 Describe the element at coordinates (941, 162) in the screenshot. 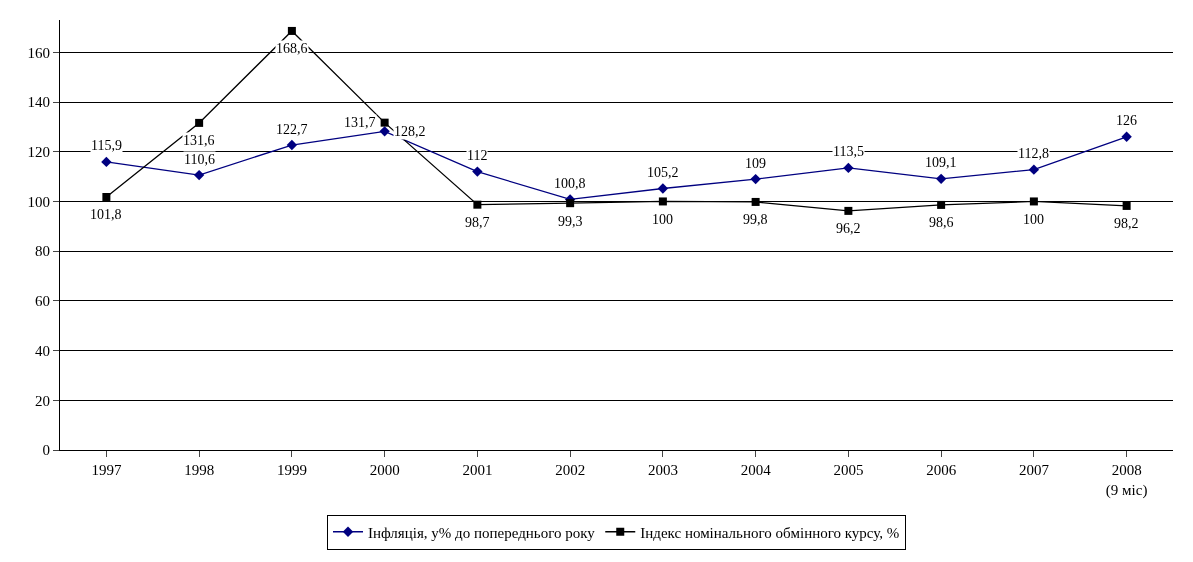

I see `data-label: 109,1` at that location.